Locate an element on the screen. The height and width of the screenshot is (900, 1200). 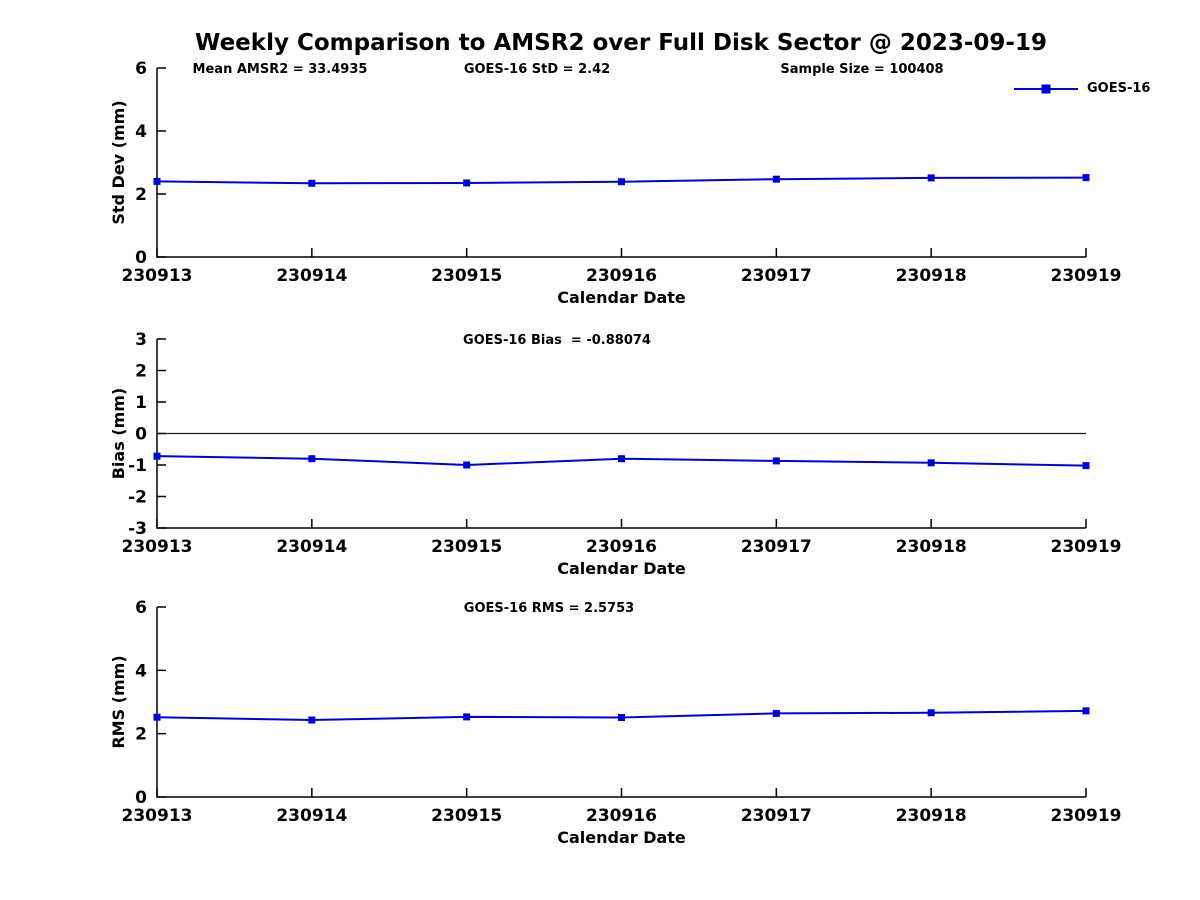
legend: GOES-16 is located at coordinates (1081, 88).